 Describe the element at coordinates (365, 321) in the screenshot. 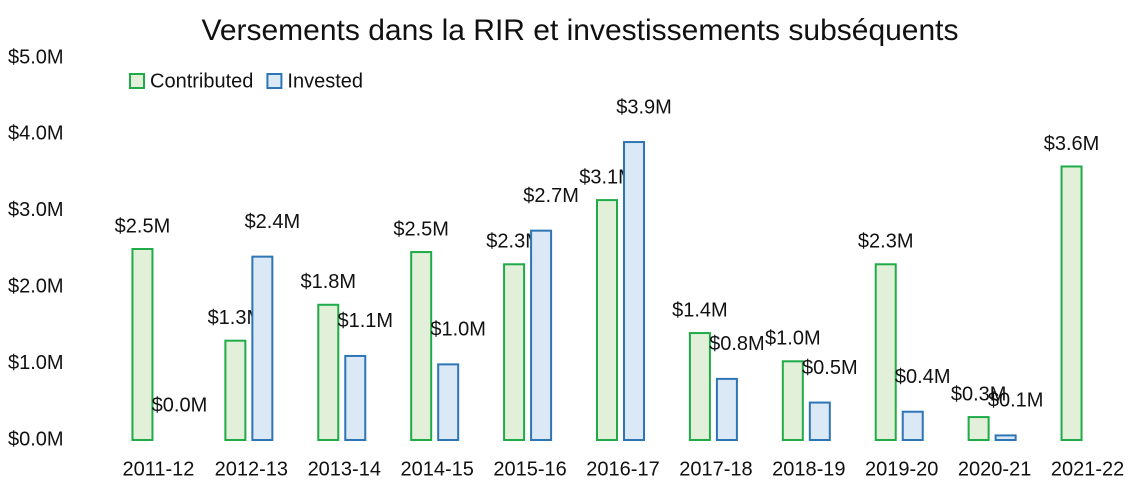

I see `data-label: $1.1M` at that location.